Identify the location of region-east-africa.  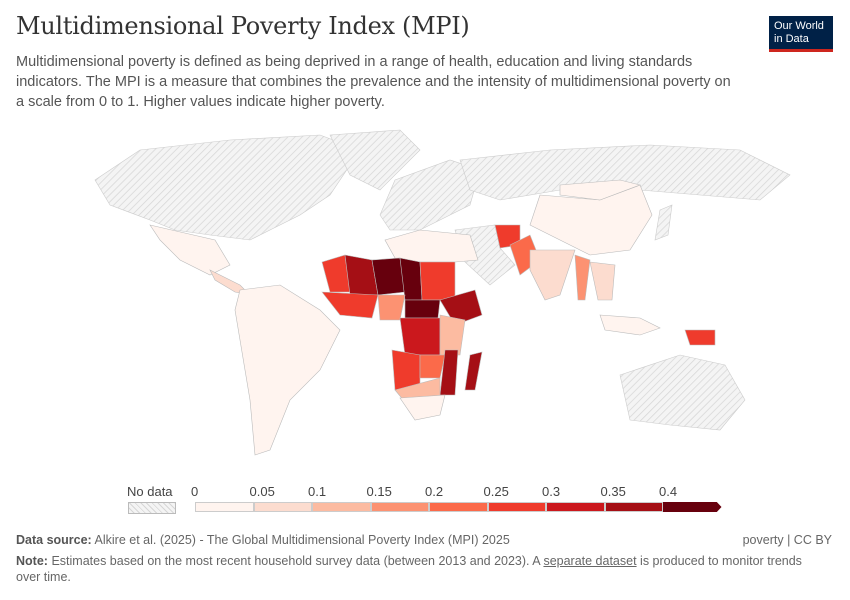
(452, 335).